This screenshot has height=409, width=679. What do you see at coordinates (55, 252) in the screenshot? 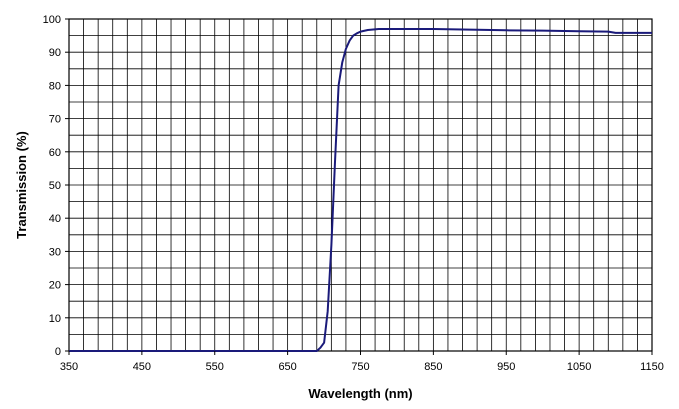
I see `y-tick-label: 30` at bounding box center [55, 252].